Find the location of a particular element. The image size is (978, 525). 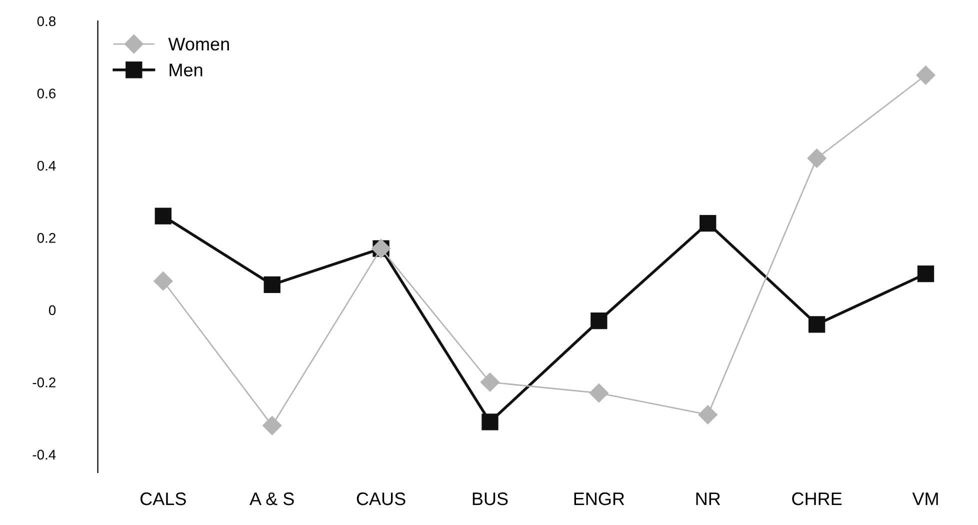

y-tick-label: 0.2 is located at coordinates (46, 238).